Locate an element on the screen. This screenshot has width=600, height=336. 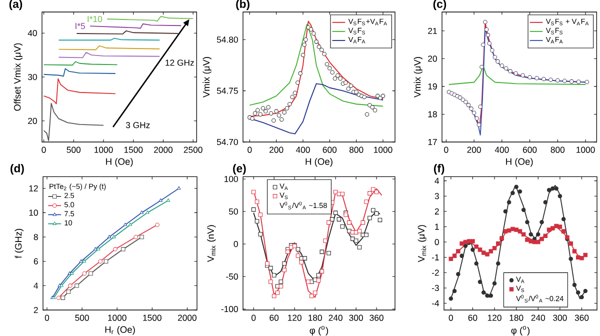
y-axis-title: Offset Vmix (μV) is located at coordinates (18, 77).